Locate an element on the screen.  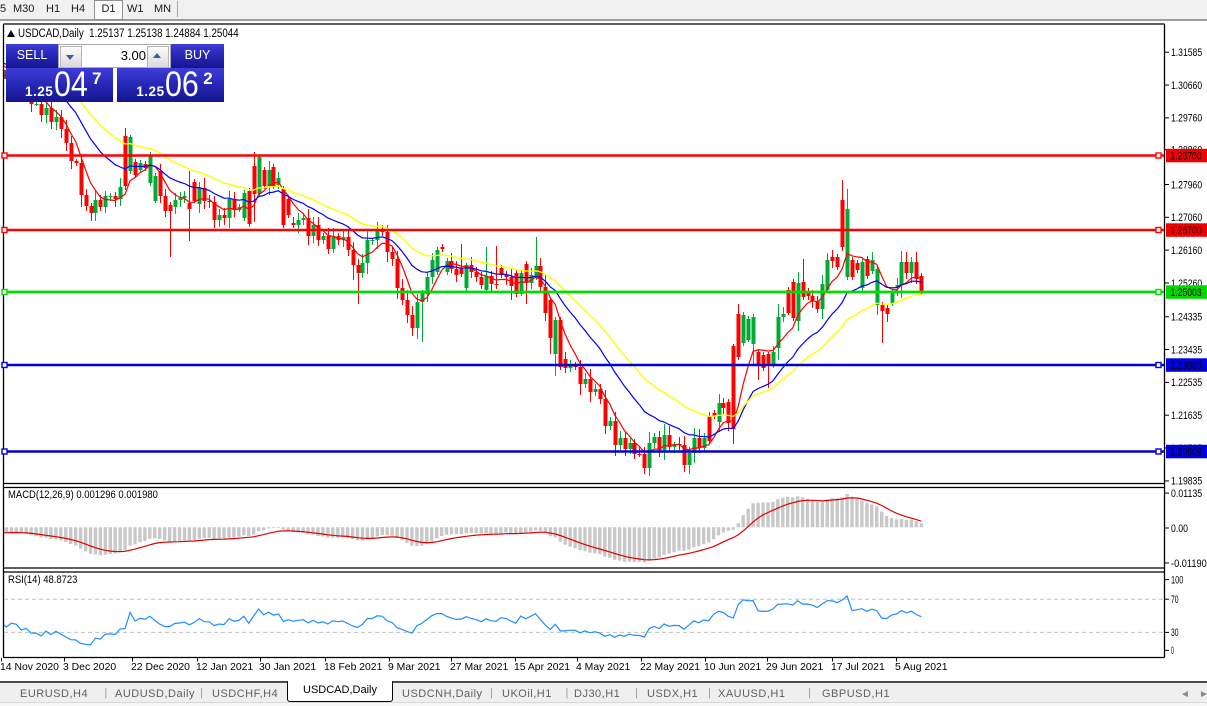
svg-text: 1.27960 is located at coordinates (1186, 185).